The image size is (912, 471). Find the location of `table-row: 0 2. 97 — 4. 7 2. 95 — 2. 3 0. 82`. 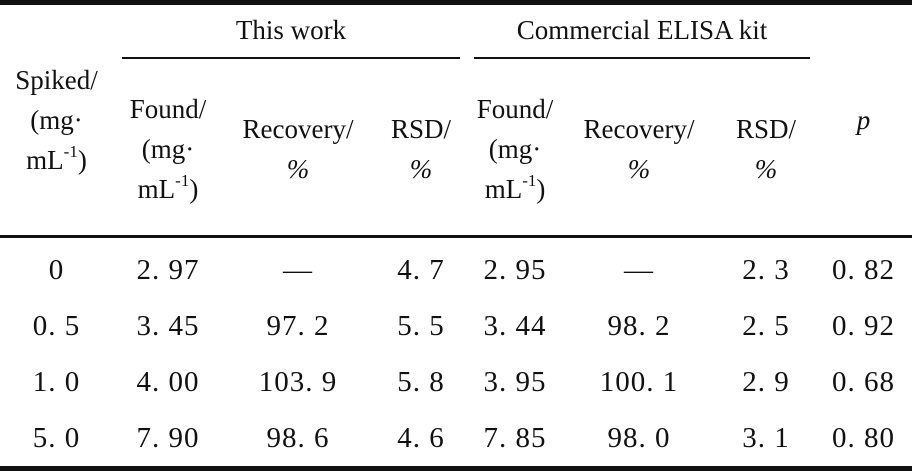

table-row: 0 2. 97 — 4. 7 2. 95 — 2. 3 0. 82 is located at coordinates (456, 268).